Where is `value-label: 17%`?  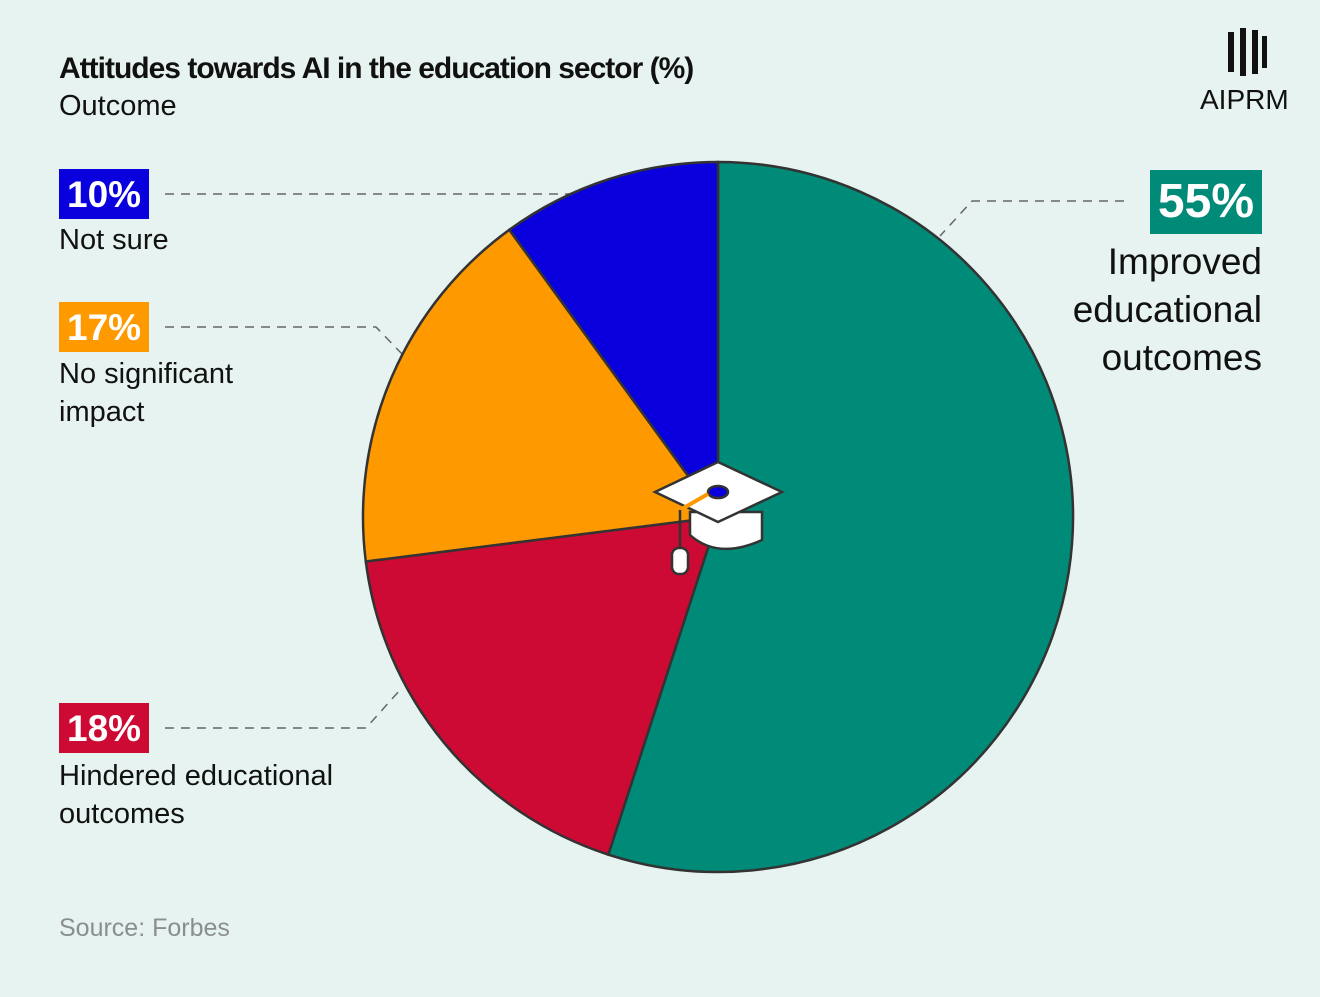 value-label: 17% is located at coordinates (104, 327).